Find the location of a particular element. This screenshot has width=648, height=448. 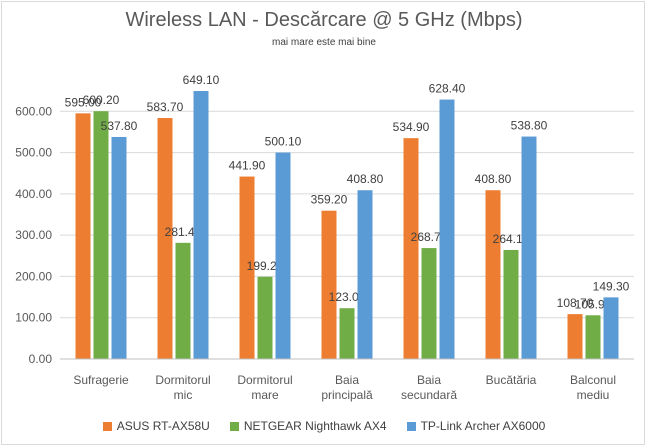

legend-swatch-netgear is located at coordinates (234, 426).